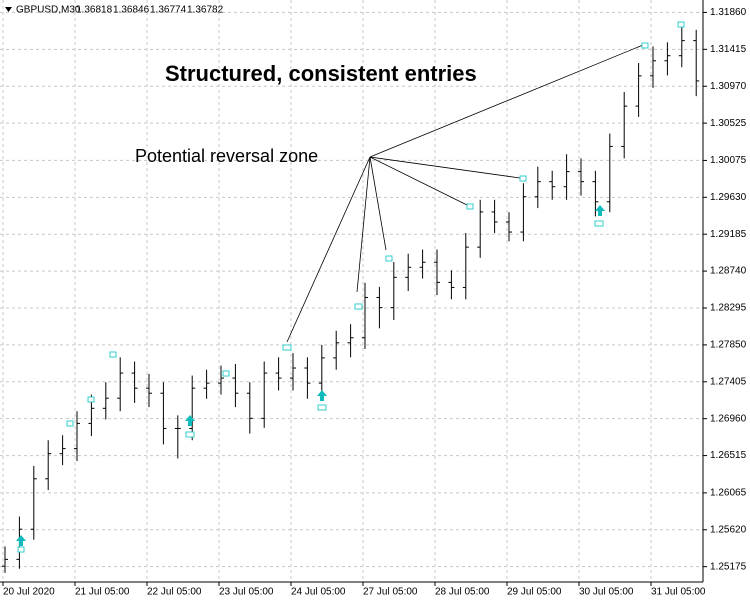  What do you see at coordinates (728, 455) in the screenshot?
I see `y-tick-label: 1.26515` at bounding box center [728, 455].